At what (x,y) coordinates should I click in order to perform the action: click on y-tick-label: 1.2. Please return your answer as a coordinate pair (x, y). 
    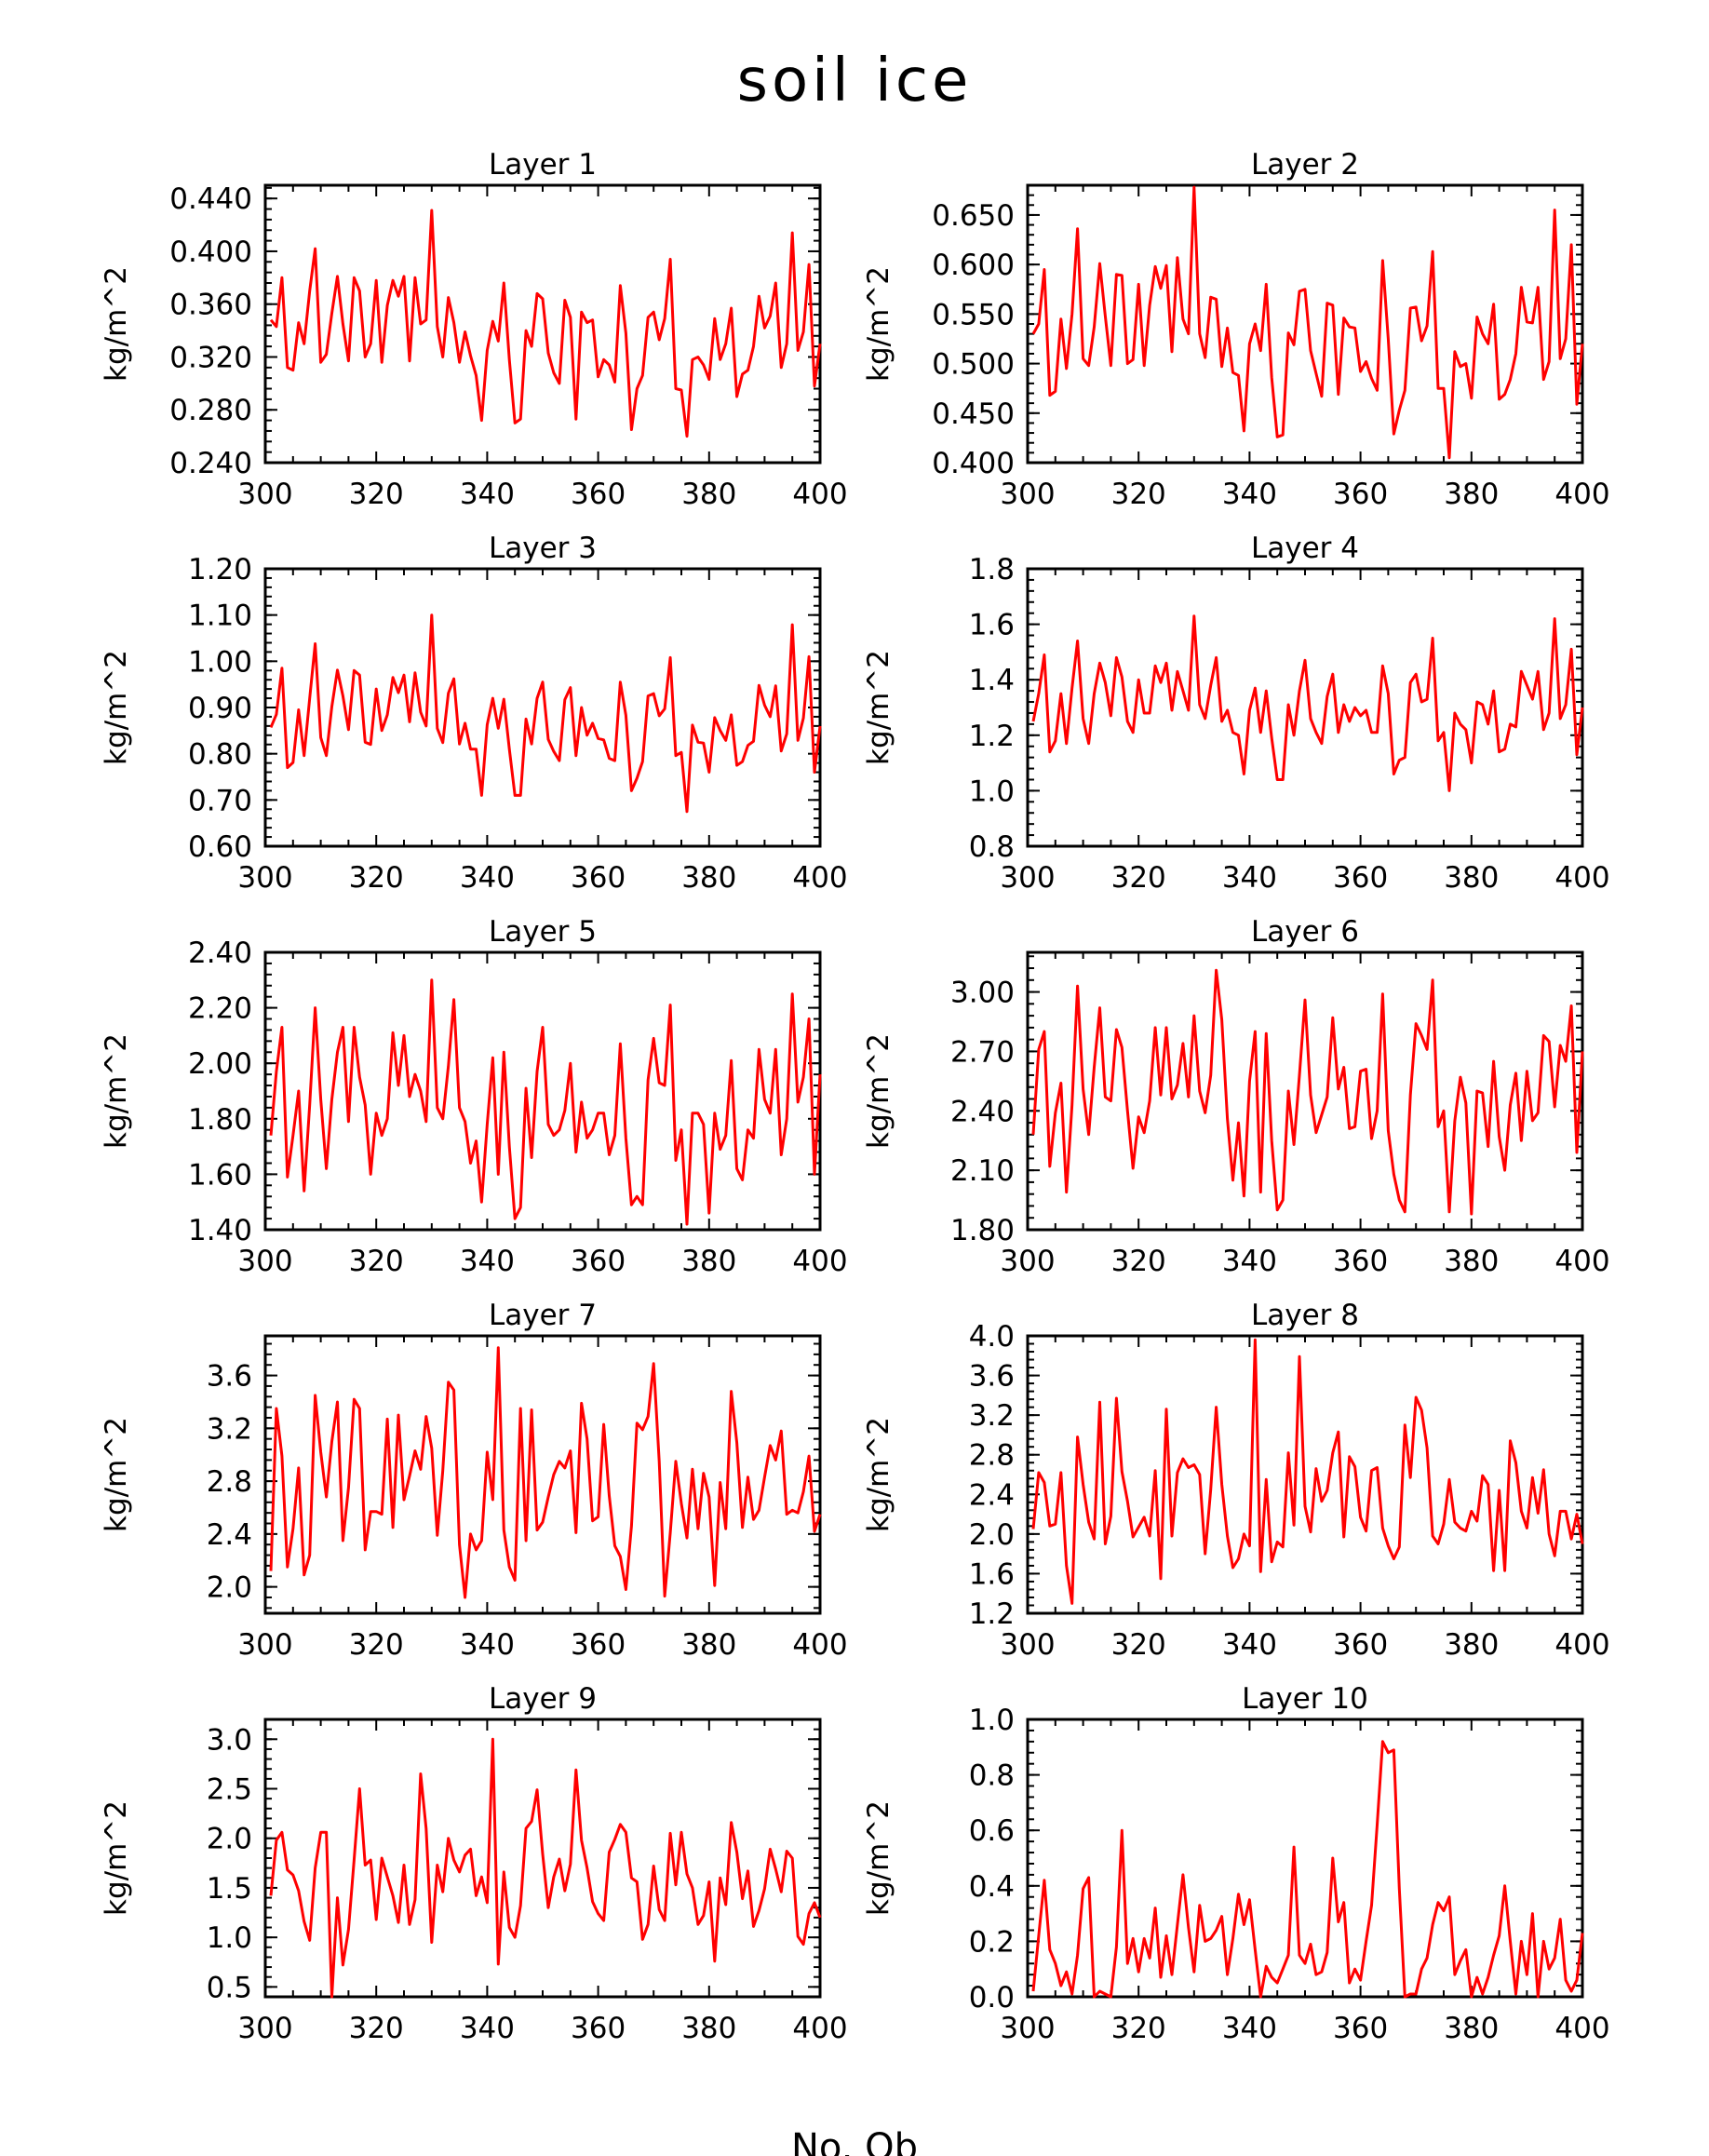
    Looking at the image, I should click on (992, 1614).